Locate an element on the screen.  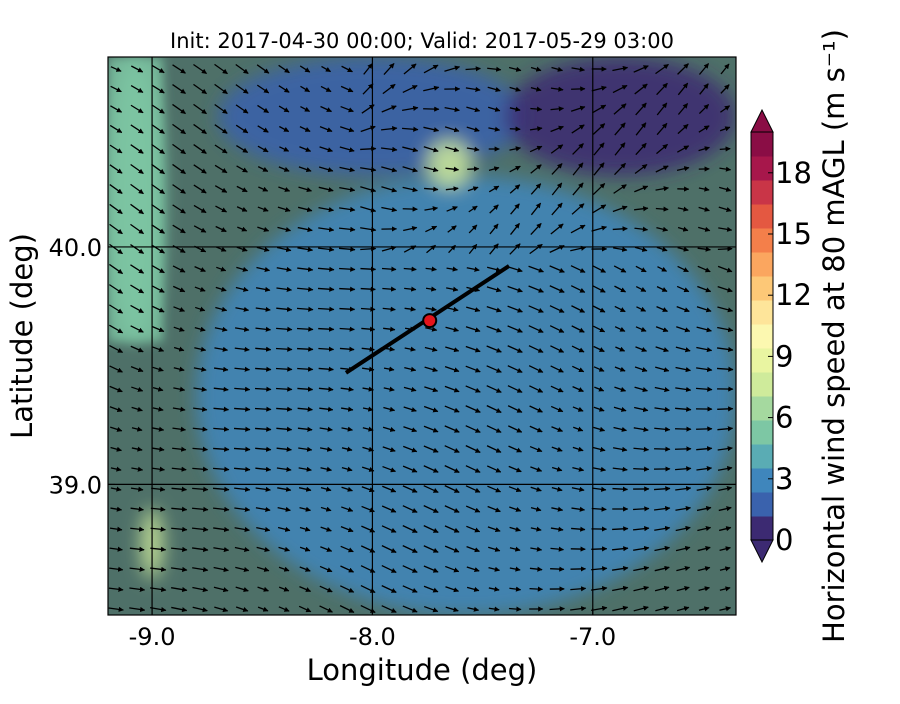
colorbar-tick-label: 12 is located at coordinates (793, 295).